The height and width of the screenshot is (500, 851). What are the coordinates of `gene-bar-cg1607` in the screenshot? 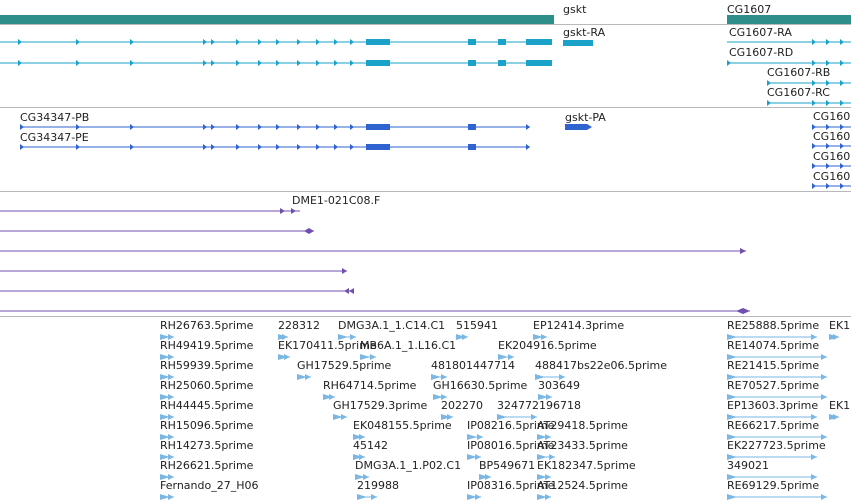 It's located at (789, 19).